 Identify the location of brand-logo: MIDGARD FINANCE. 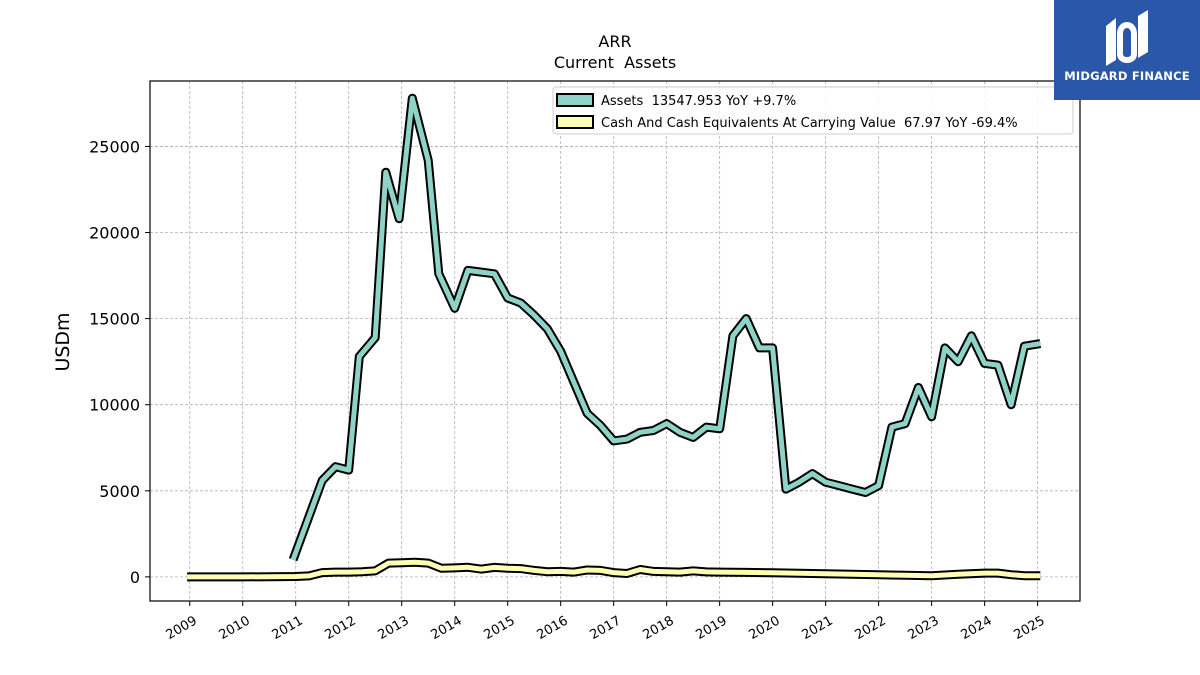
(1127, 50).